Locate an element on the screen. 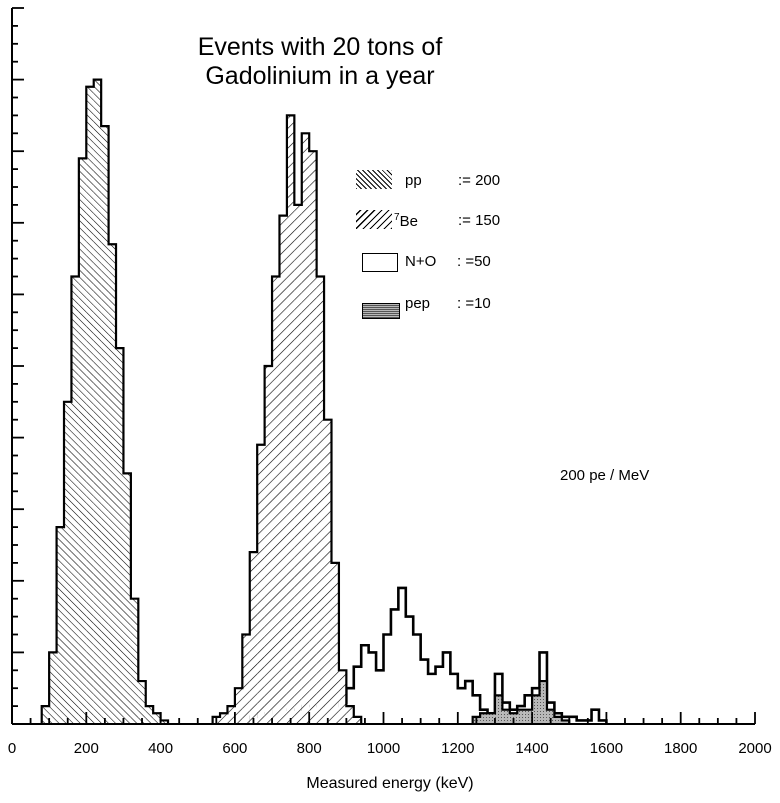  legend-label-7be: 7Be is located at coordinates (406, 221).